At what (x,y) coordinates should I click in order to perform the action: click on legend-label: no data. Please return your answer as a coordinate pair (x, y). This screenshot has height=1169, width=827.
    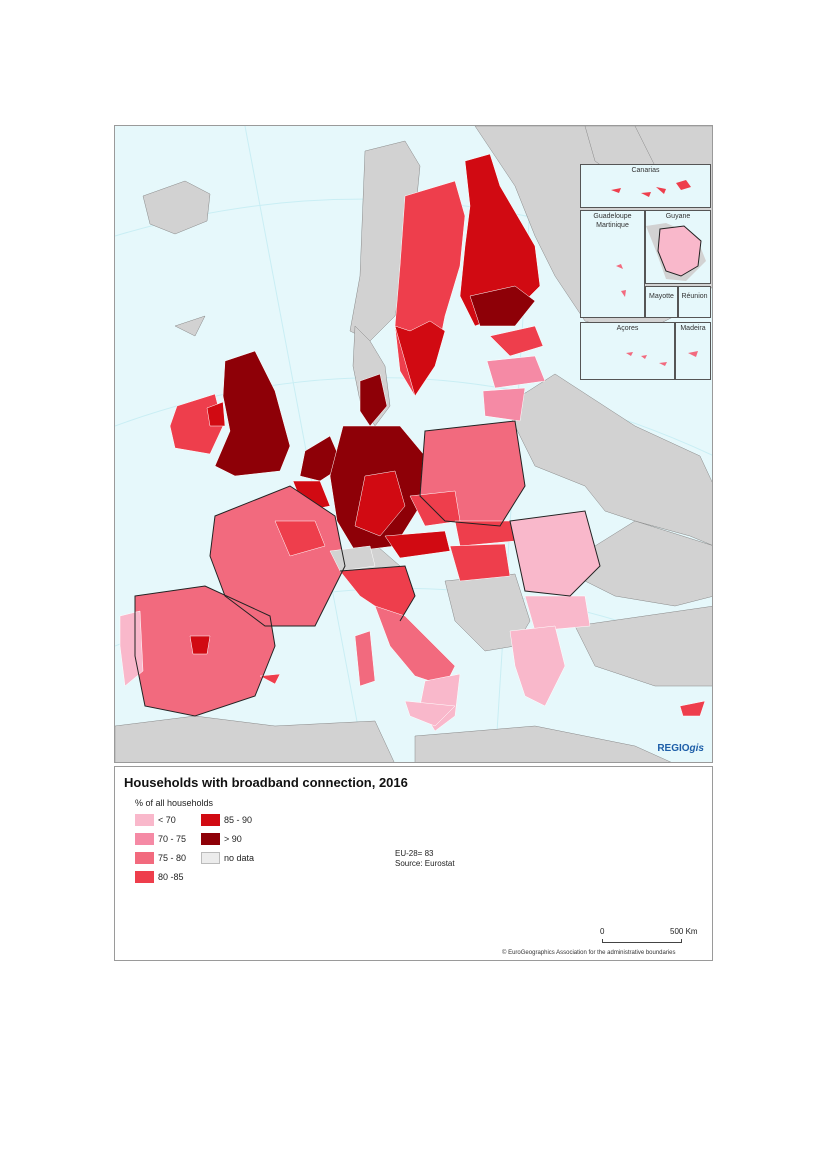
    Looking at the image, I should click on (239, 858).